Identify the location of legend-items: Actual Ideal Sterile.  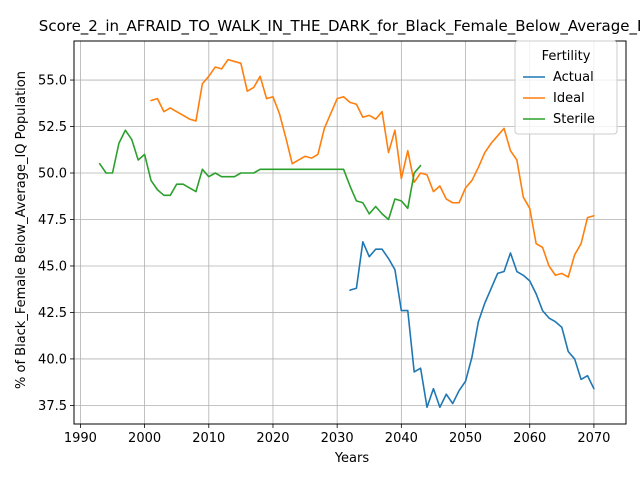
(559, 98).